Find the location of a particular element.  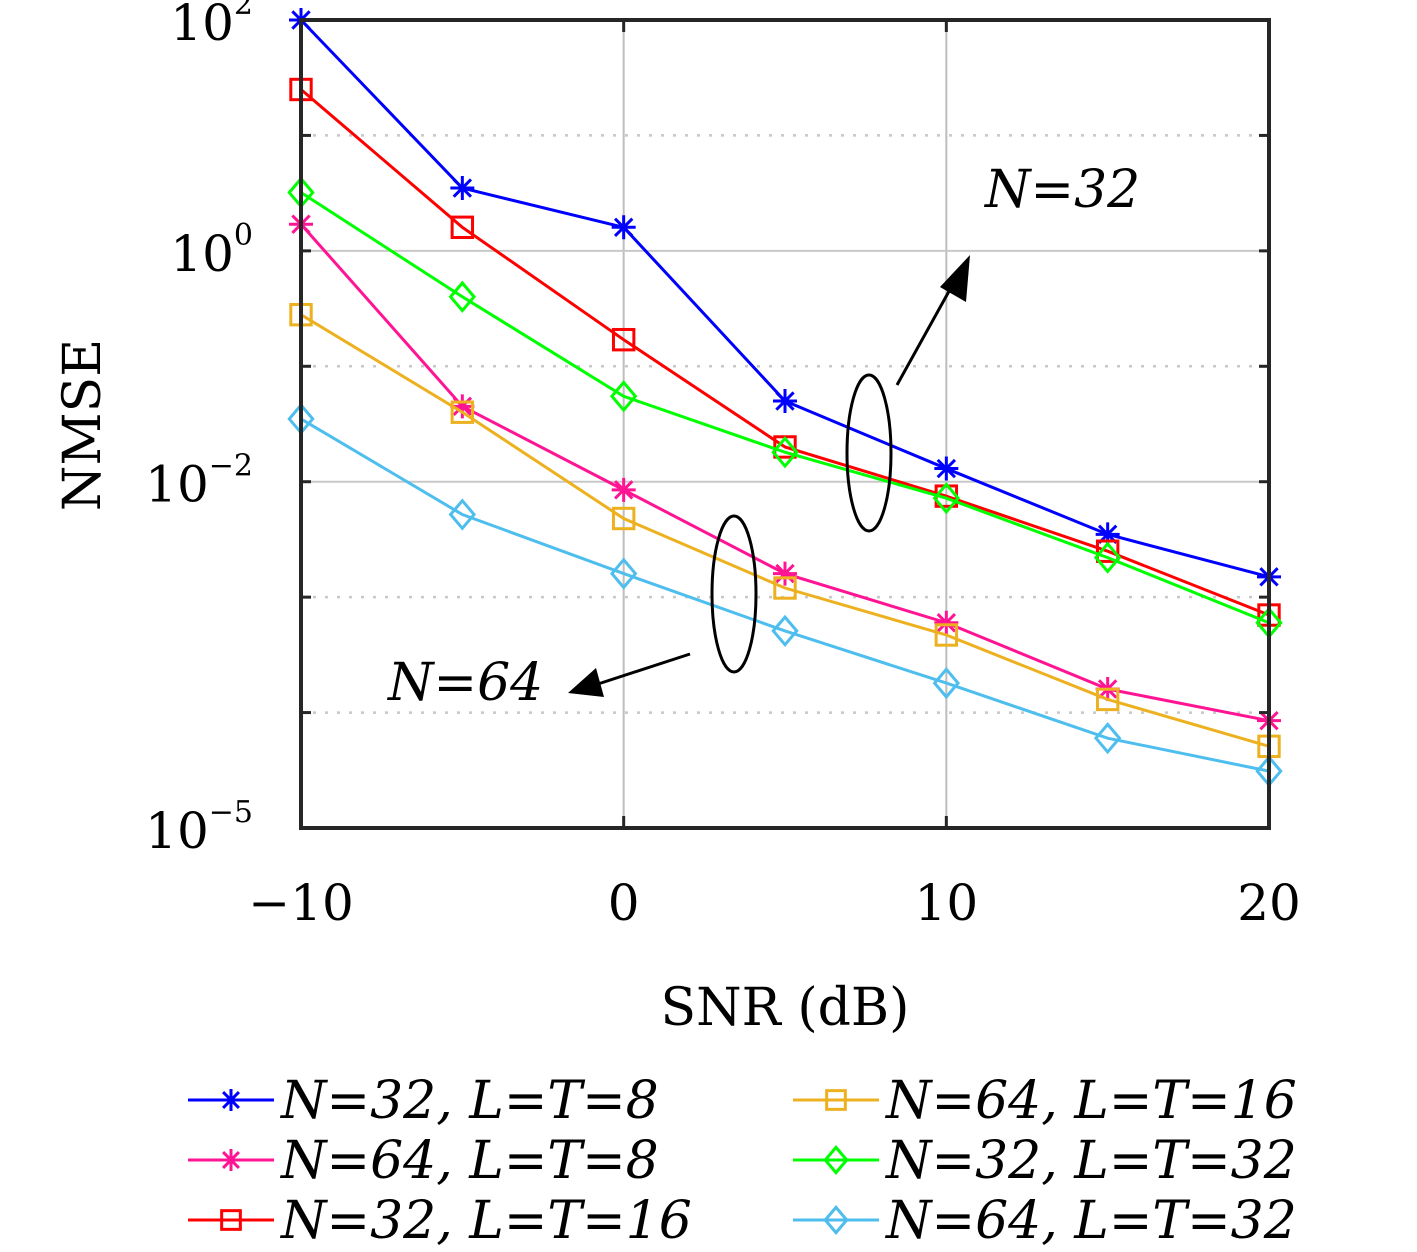

legend-label: N=32, L=T=32 is located at coordinates (1090, 1161).